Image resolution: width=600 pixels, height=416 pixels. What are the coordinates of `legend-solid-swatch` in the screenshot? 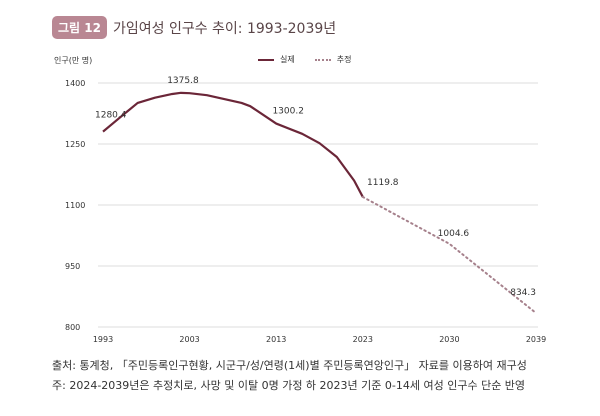 It's located at (266, 59).